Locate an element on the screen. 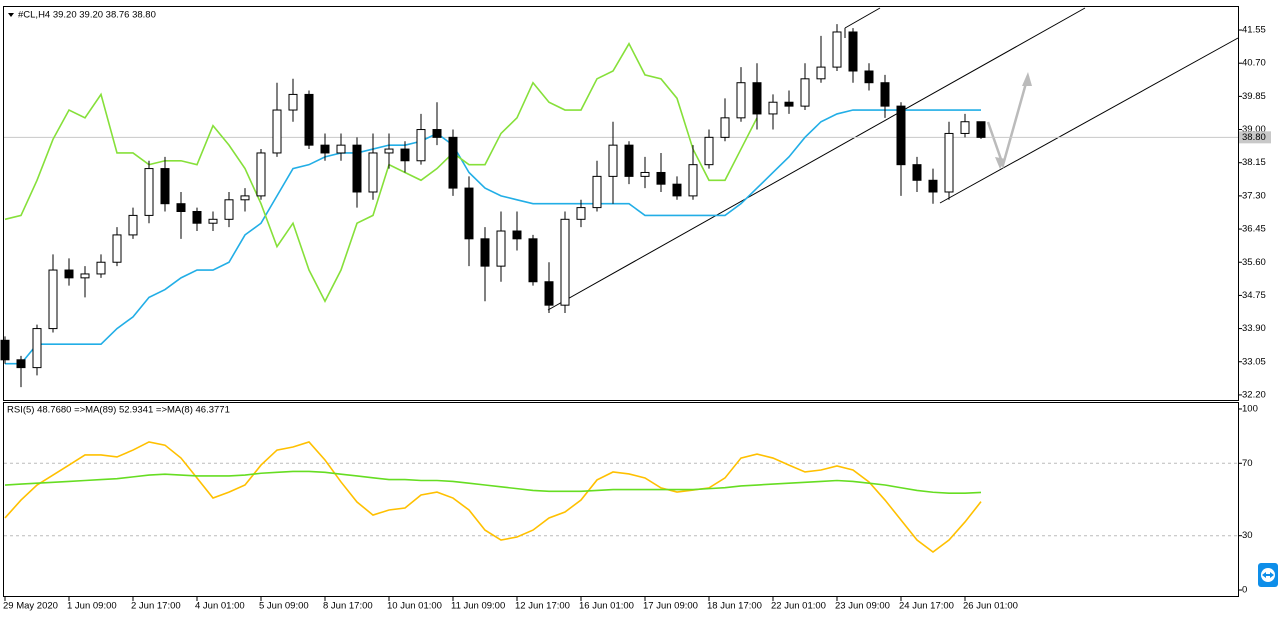 The width and height of the screenshot is (1278, 620). y-tick-label: 38.15 is located at coordinates (1254, 162).